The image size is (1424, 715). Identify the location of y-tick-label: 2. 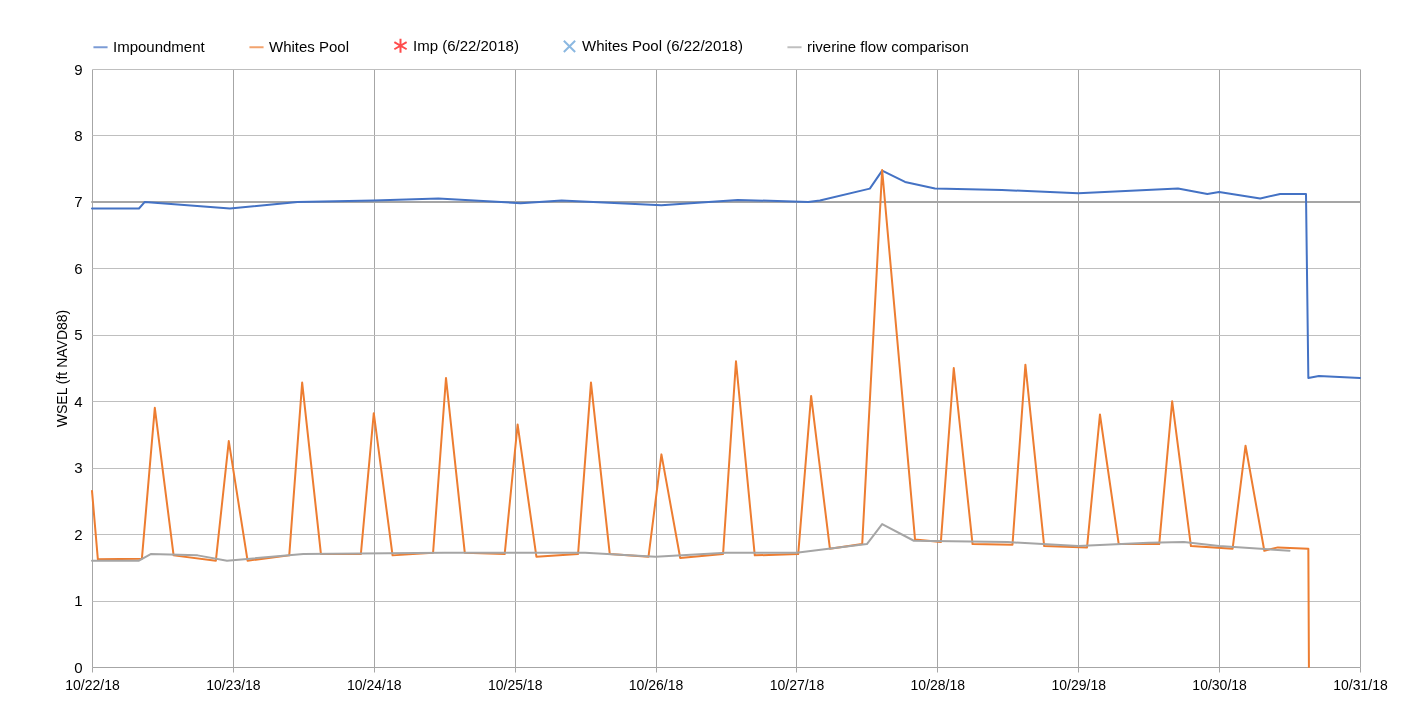
(78, 534).